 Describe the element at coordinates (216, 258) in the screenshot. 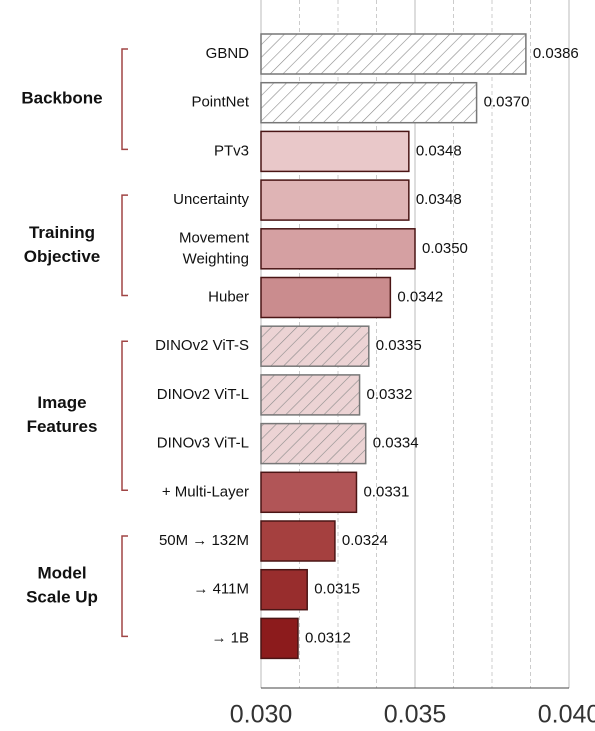

I see `category-label: Weighting` at that location.